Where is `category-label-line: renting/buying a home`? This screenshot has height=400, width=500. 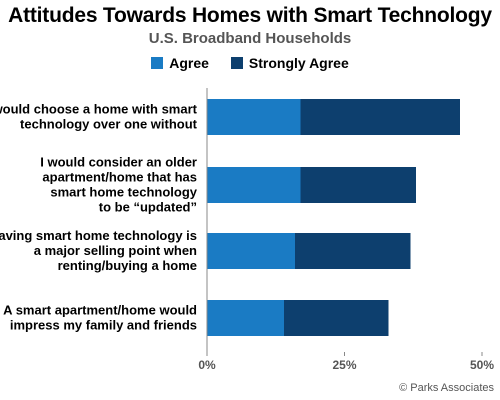 category-label-line: renting/buying a home is located at coordinates (127, 265).